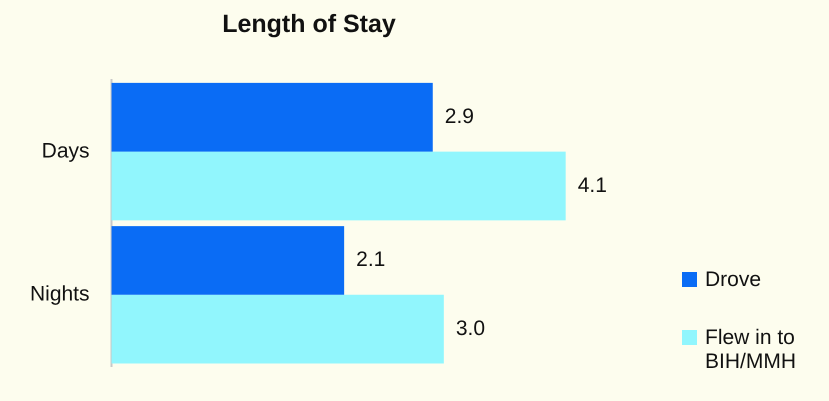 The image size is (829, 401). Describe the element at coordinates (459, 116) in the screenshot. I see `data-label: 2.9` at that location.